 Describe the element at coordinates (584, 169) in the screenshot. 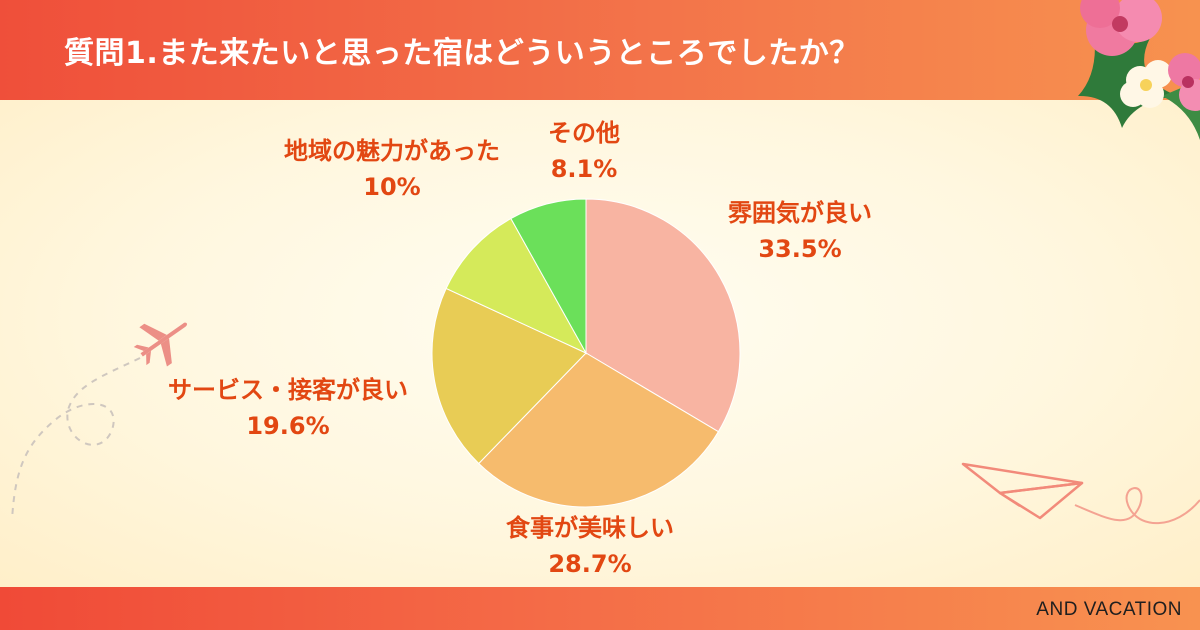

I see `slice-value: 8.1%` at that location.